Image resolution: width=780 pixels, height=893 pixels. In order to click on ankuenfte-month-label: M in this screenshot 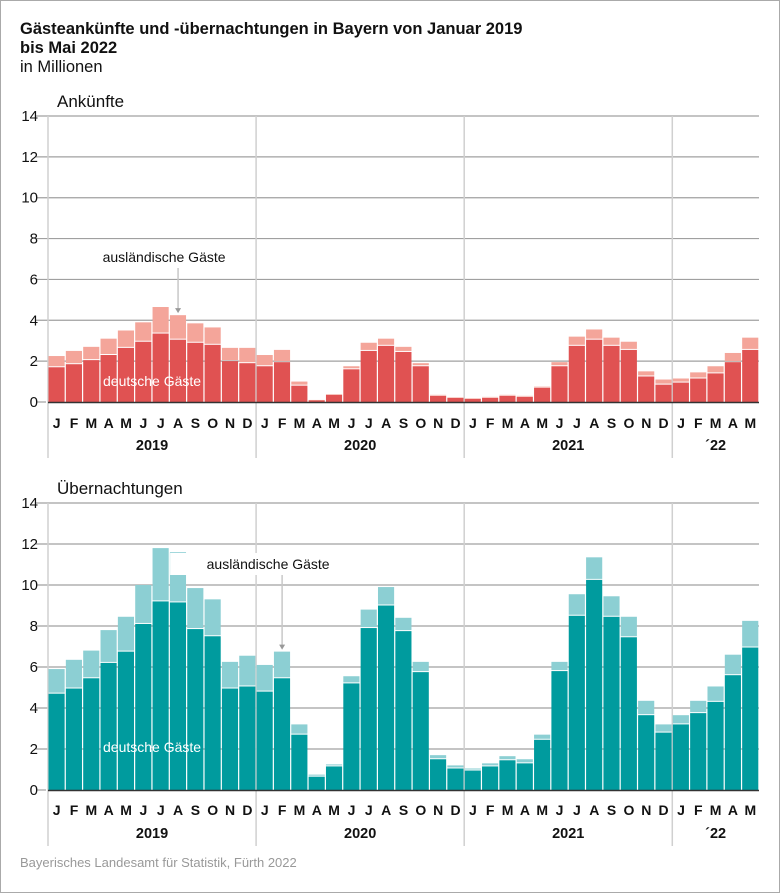, I will do `click(750, 423)`.